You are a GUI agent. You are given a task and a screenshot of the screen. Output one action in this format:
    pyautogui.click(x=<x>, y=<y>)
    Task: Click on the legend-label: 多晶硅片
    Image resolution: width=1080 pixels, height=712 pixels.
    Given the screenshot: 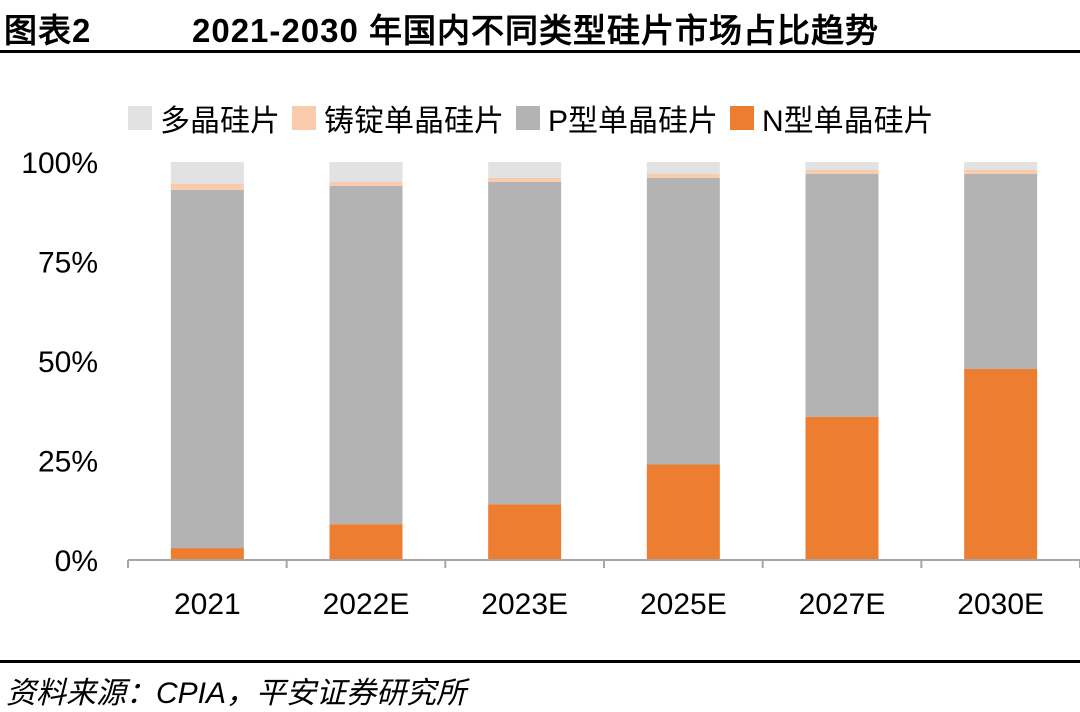 What is the action you would take?
    pyautogui.click(x=220, y=121)
    